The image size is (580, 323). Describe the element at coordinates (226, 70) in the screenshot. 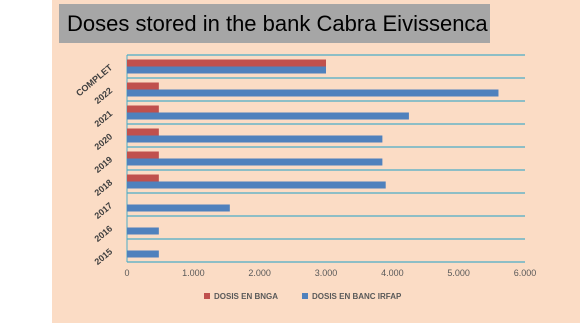

I see `bar-irfap-complet` at that location.